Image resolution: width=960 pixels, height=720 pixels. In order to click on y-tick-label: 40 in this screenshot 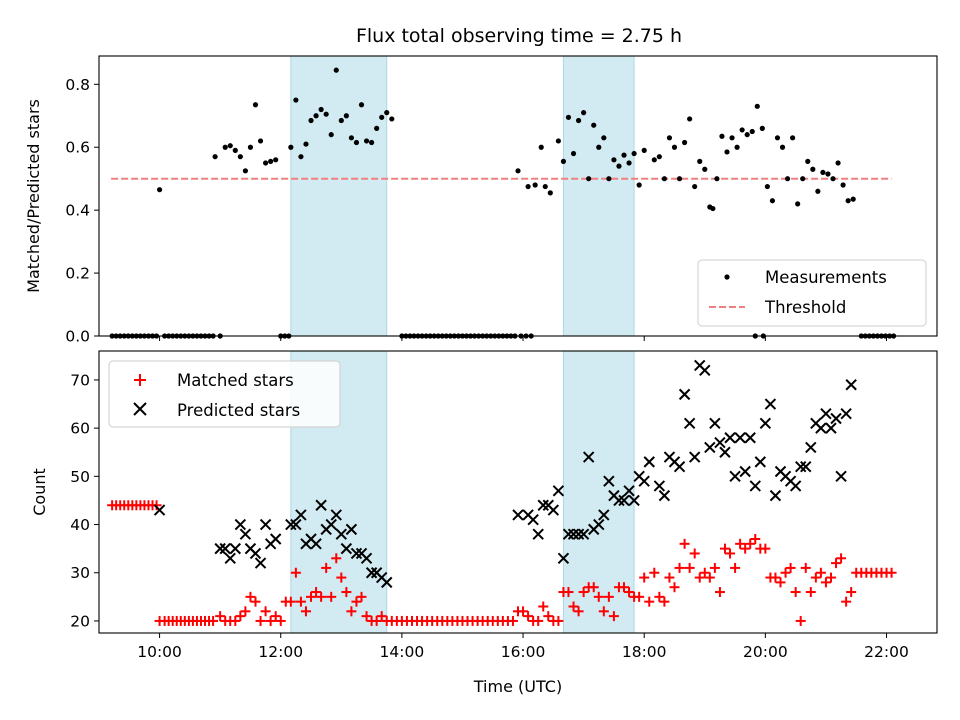, I will do `click(80, 525)`.